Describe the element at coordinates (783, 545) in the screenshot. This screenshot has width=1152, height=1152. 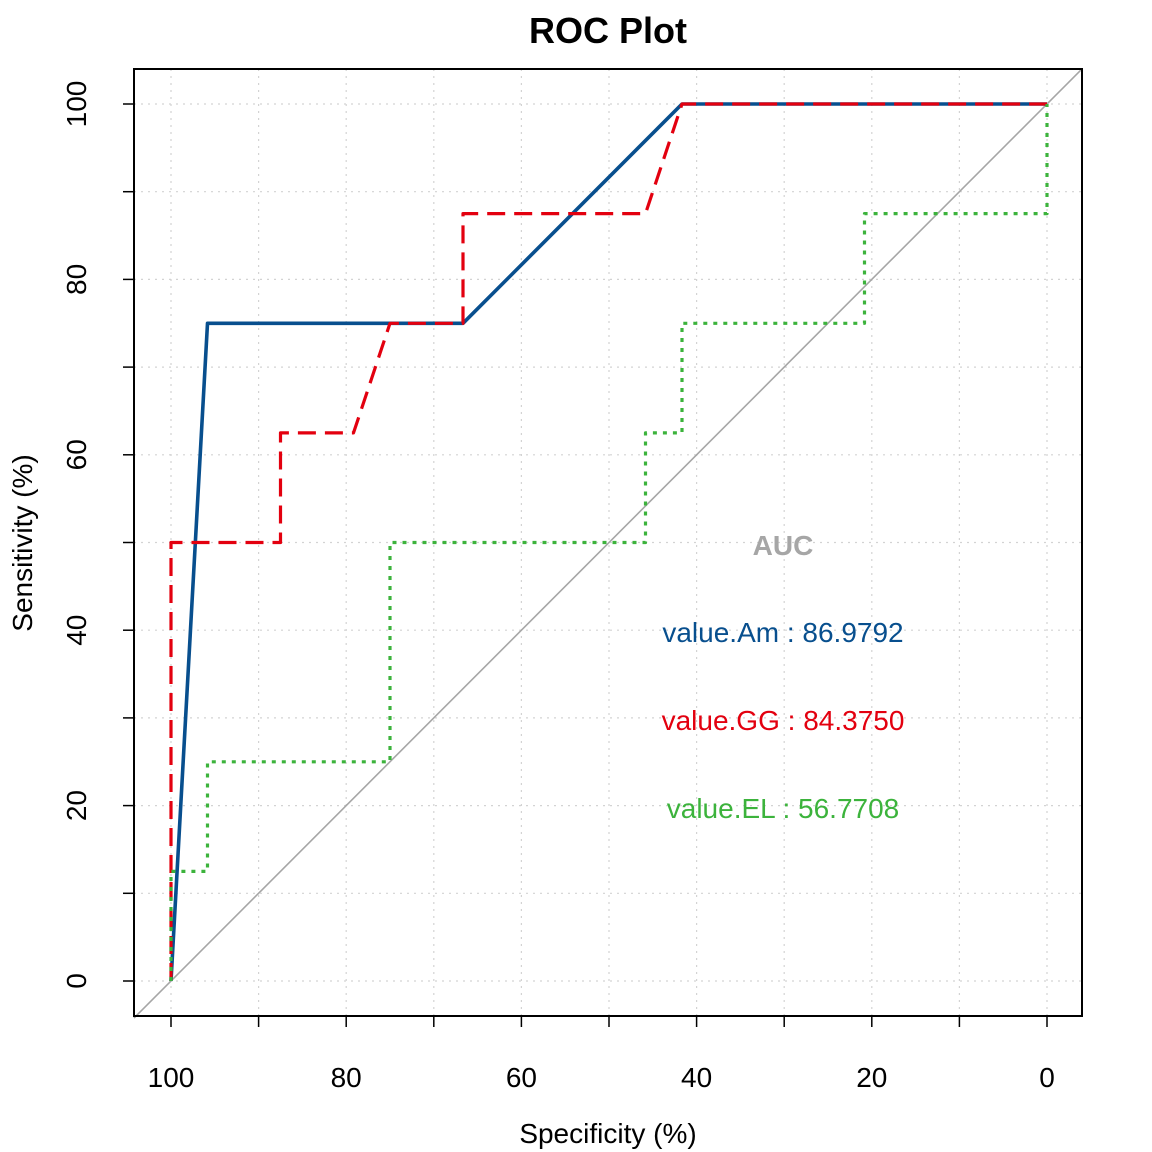
I see `auc-legend-heading: AUC` at that location.